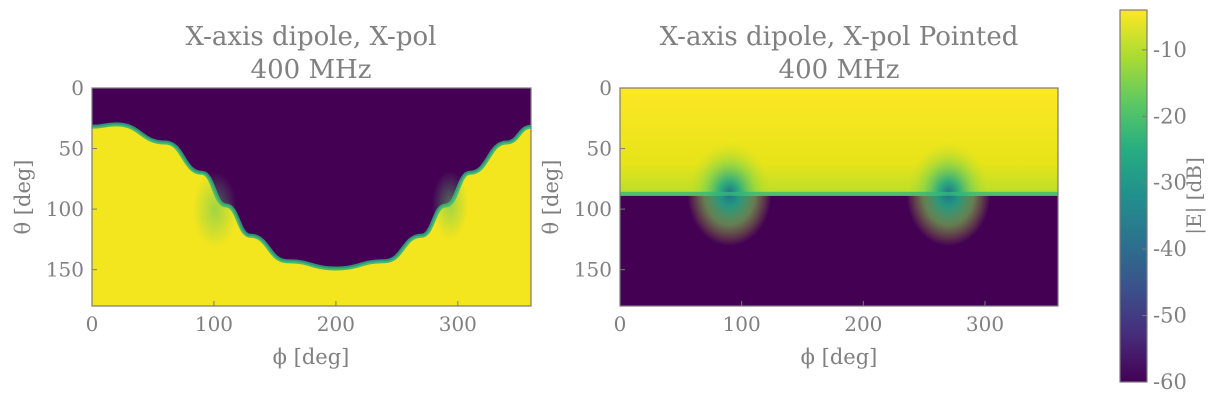 Image resolution: width=1219 pixels, height=408 pixels. I want to click on panel-right-xtick-label: 300, so click(985, 324).